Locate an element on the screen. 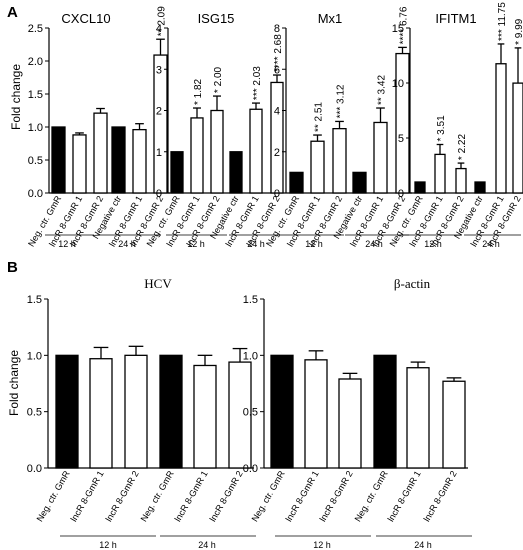 Image resolution: width=523 pixels, height=550 pixels. significance-label: **** 6.76 is located at coordinates (404, 25).